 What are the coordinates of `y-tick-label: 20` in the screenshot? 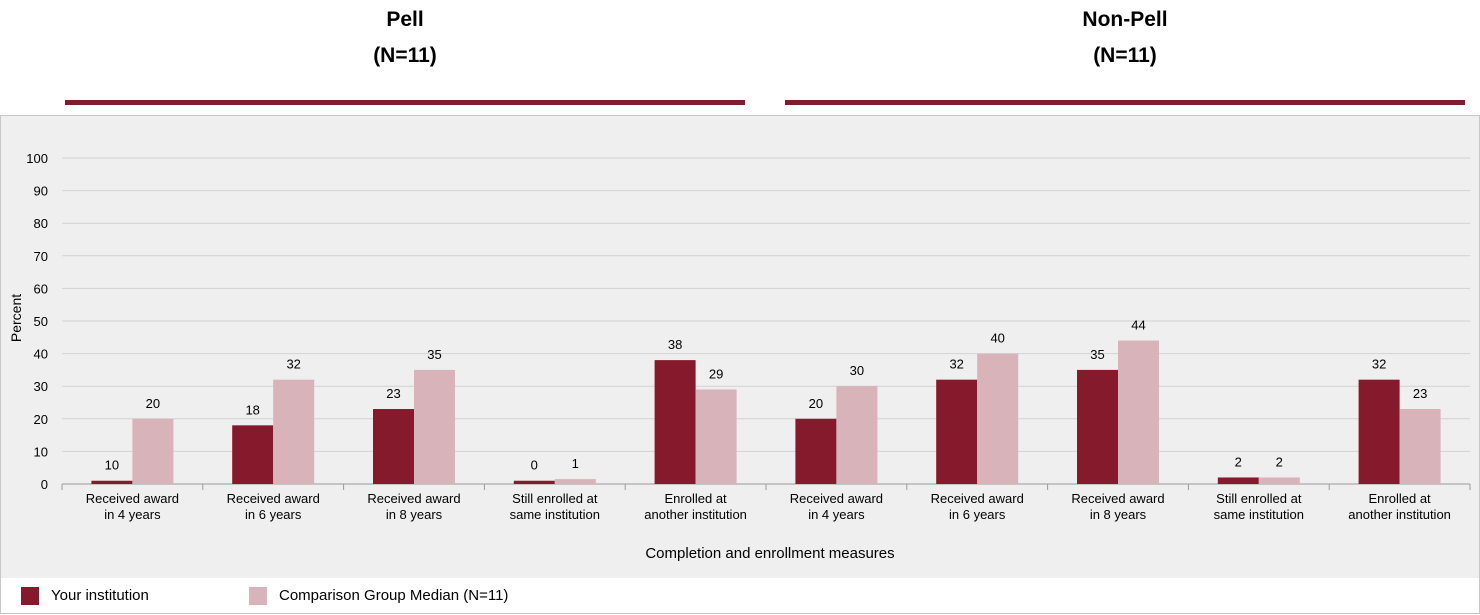 It's located at (41, 419).